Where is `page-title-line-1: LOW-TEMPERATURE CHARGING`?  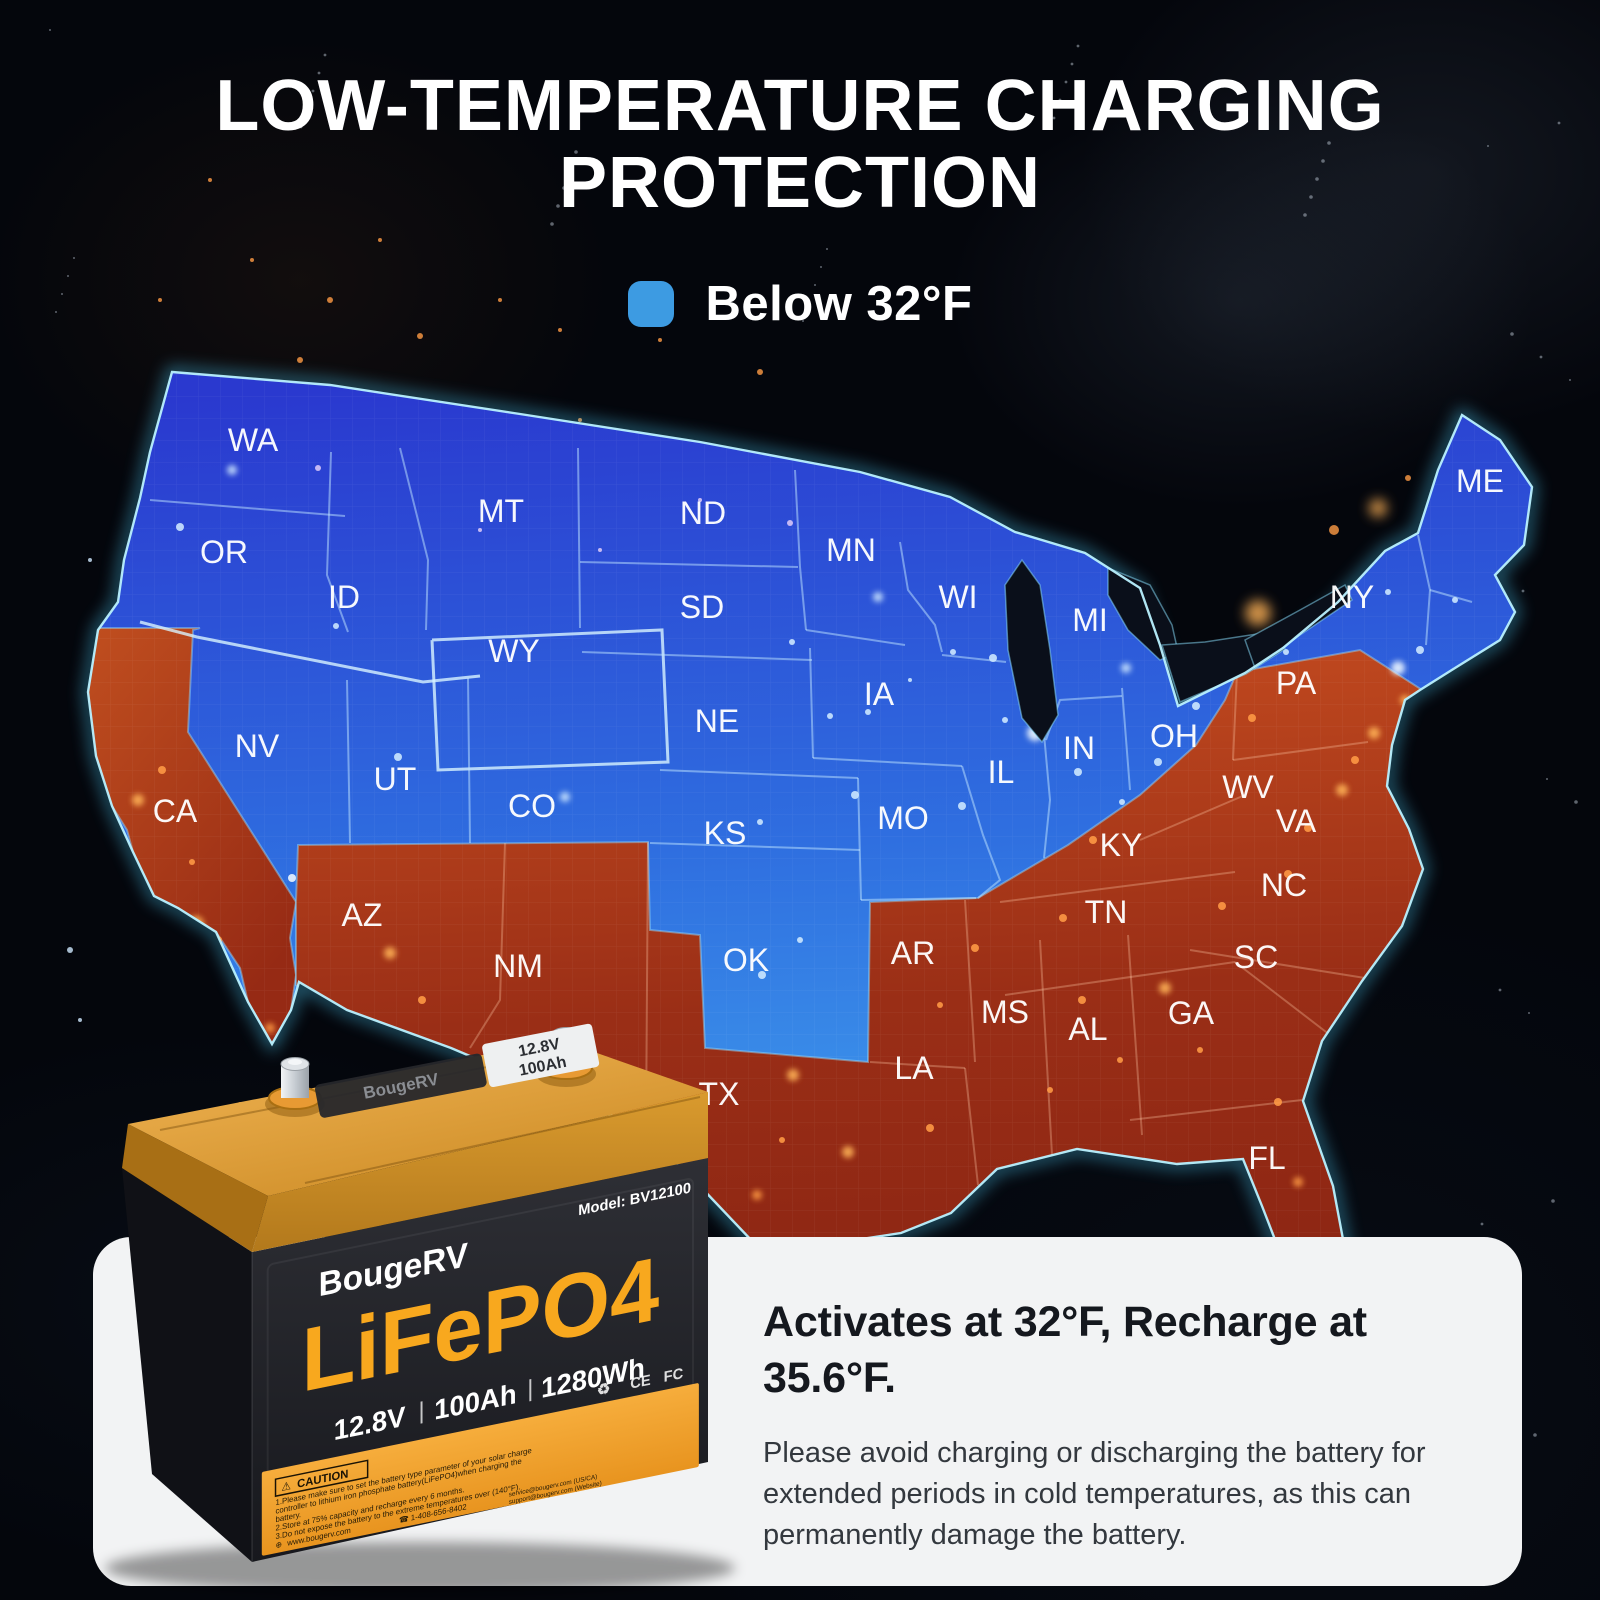 page-title-line-1: LOW-TEMPERATURE CHARGING is located at coordinates (800, 106).